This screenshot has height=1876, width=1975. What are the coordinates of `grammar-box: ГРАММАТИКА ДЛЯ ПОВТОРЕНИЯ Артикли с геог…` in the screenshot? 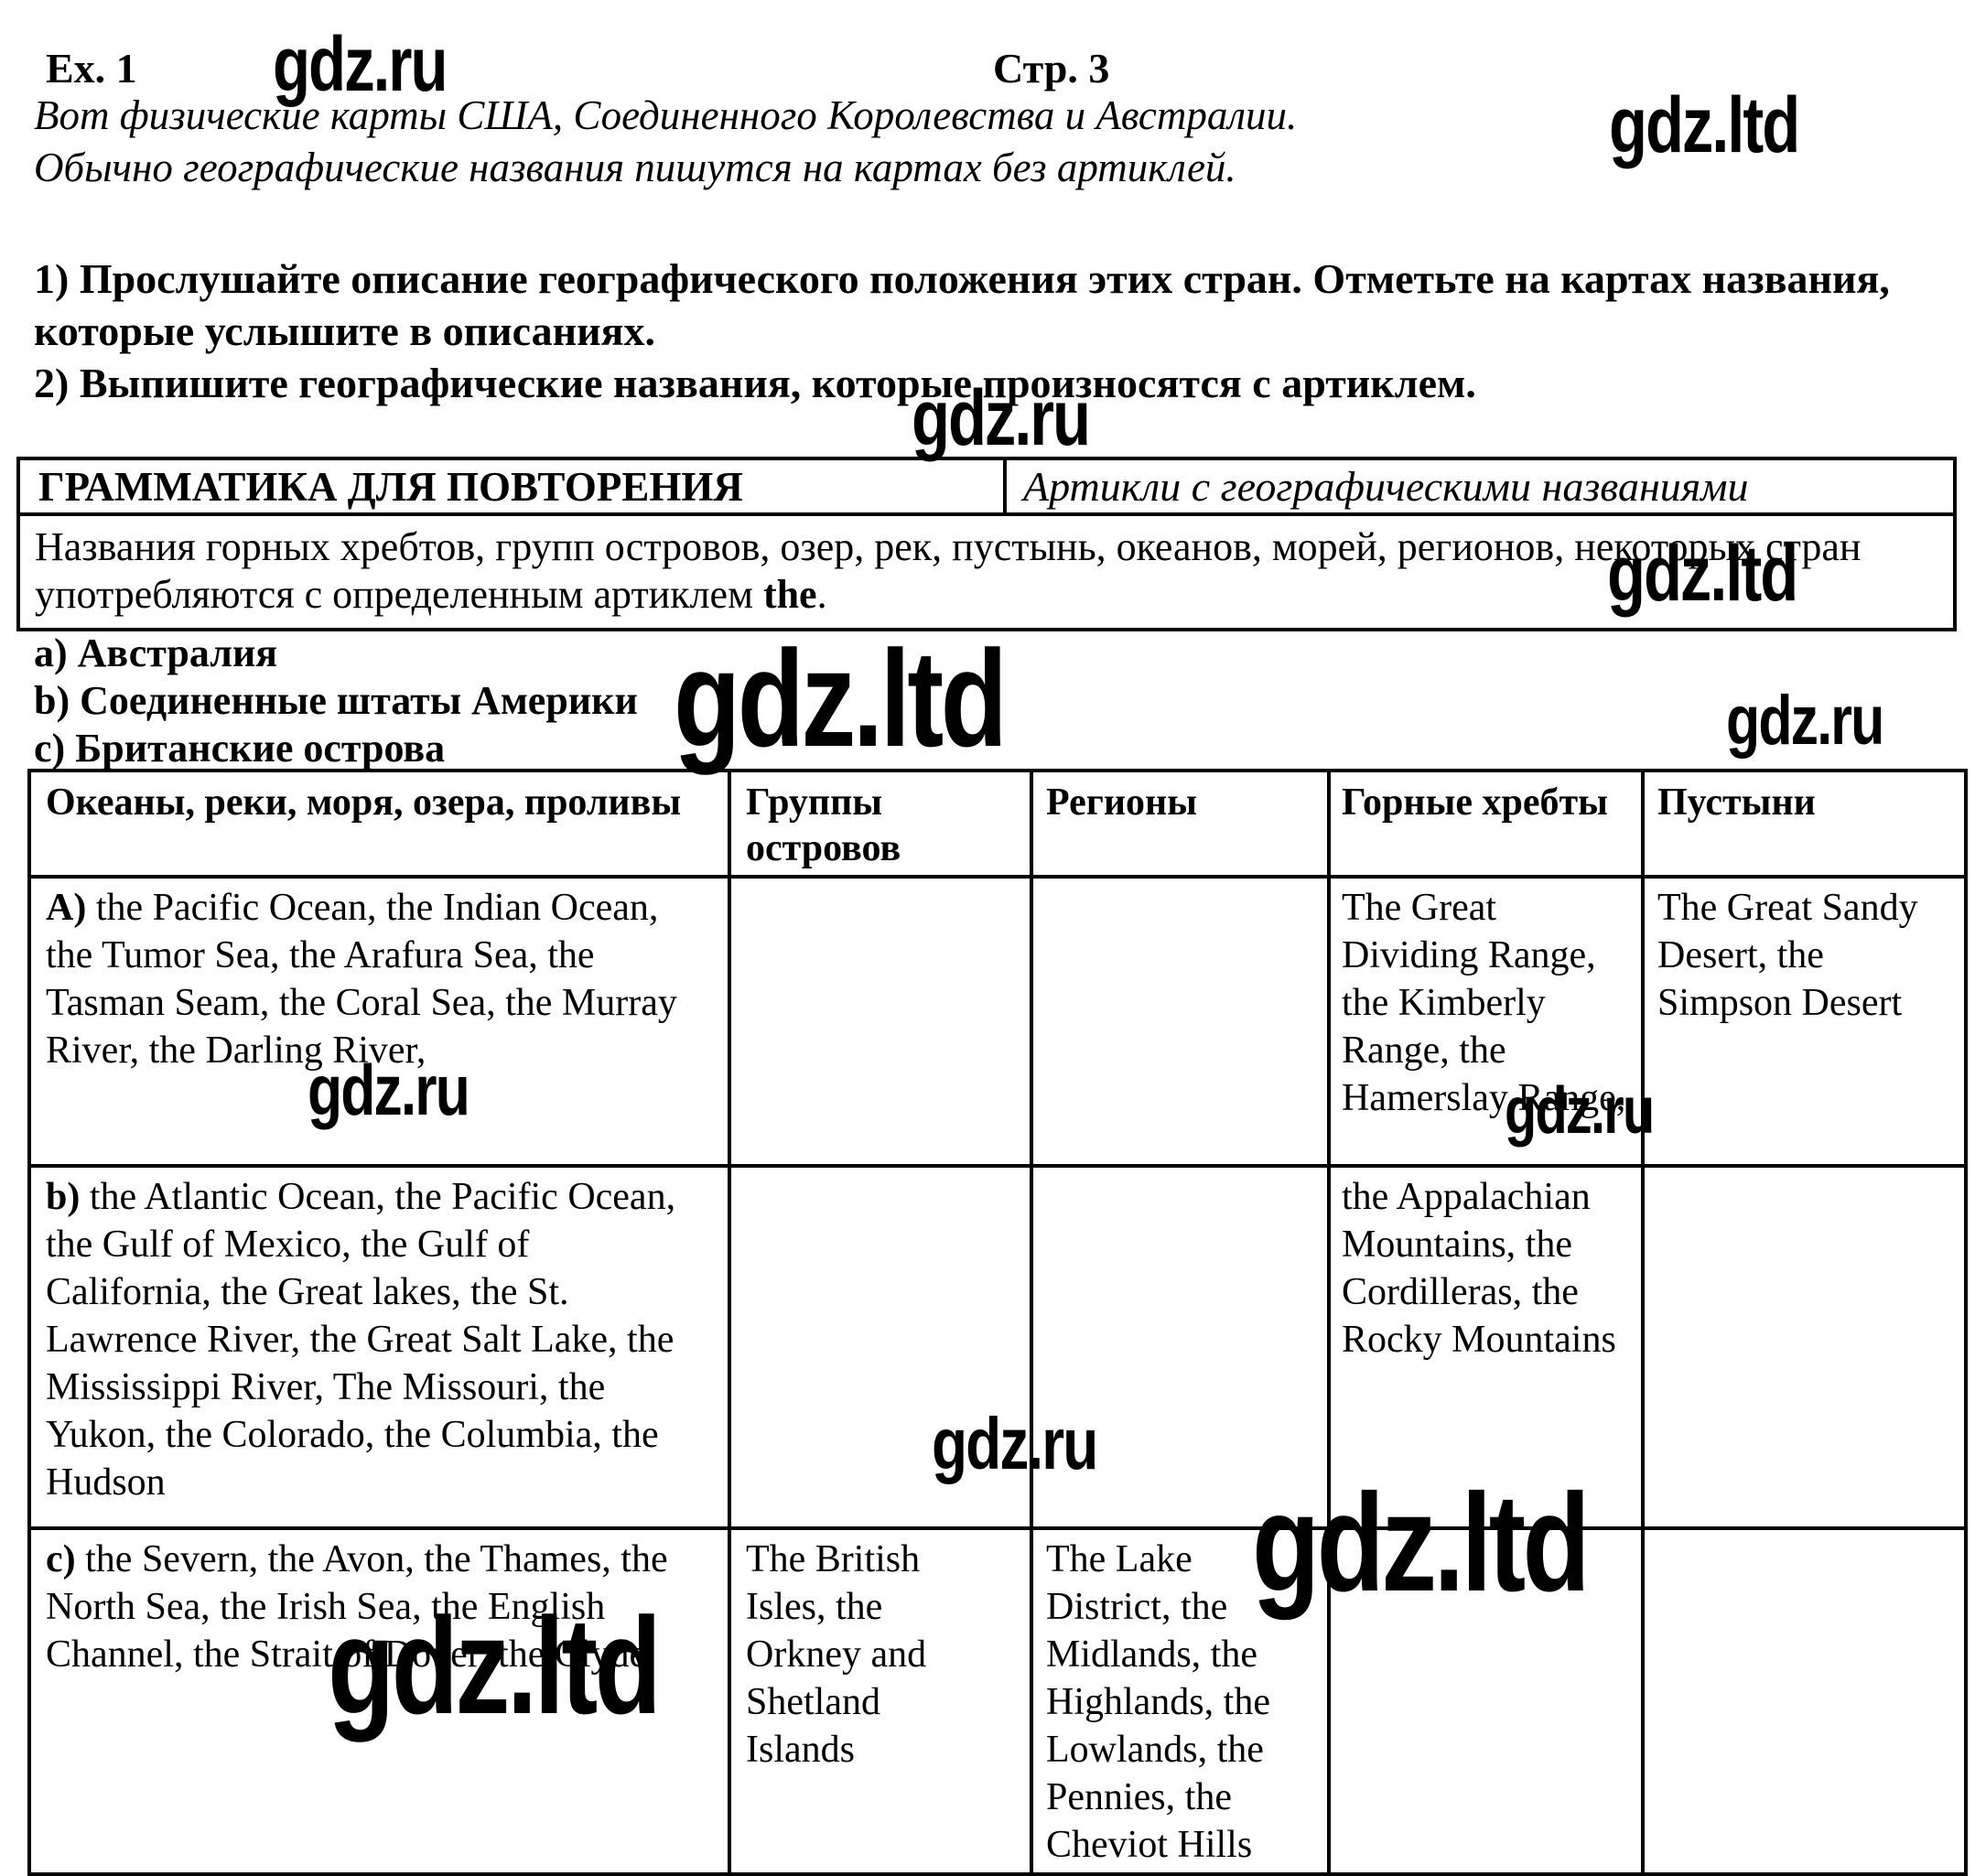 It's located at (986, 544).